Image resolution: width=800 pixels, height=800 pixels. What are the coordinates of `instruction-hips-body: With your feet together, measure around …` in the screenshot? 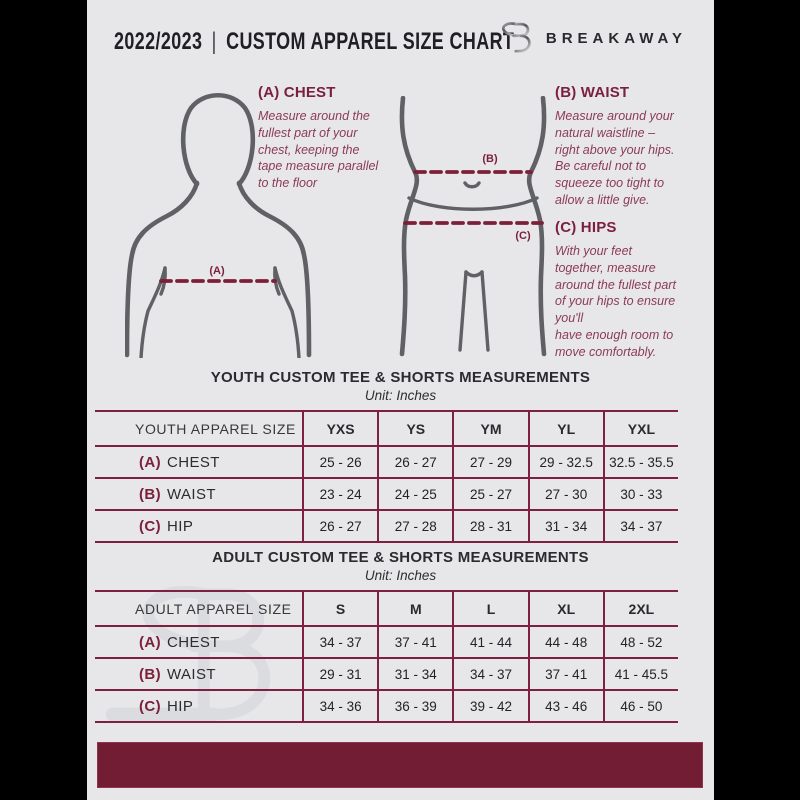 It's located at (615, 301).